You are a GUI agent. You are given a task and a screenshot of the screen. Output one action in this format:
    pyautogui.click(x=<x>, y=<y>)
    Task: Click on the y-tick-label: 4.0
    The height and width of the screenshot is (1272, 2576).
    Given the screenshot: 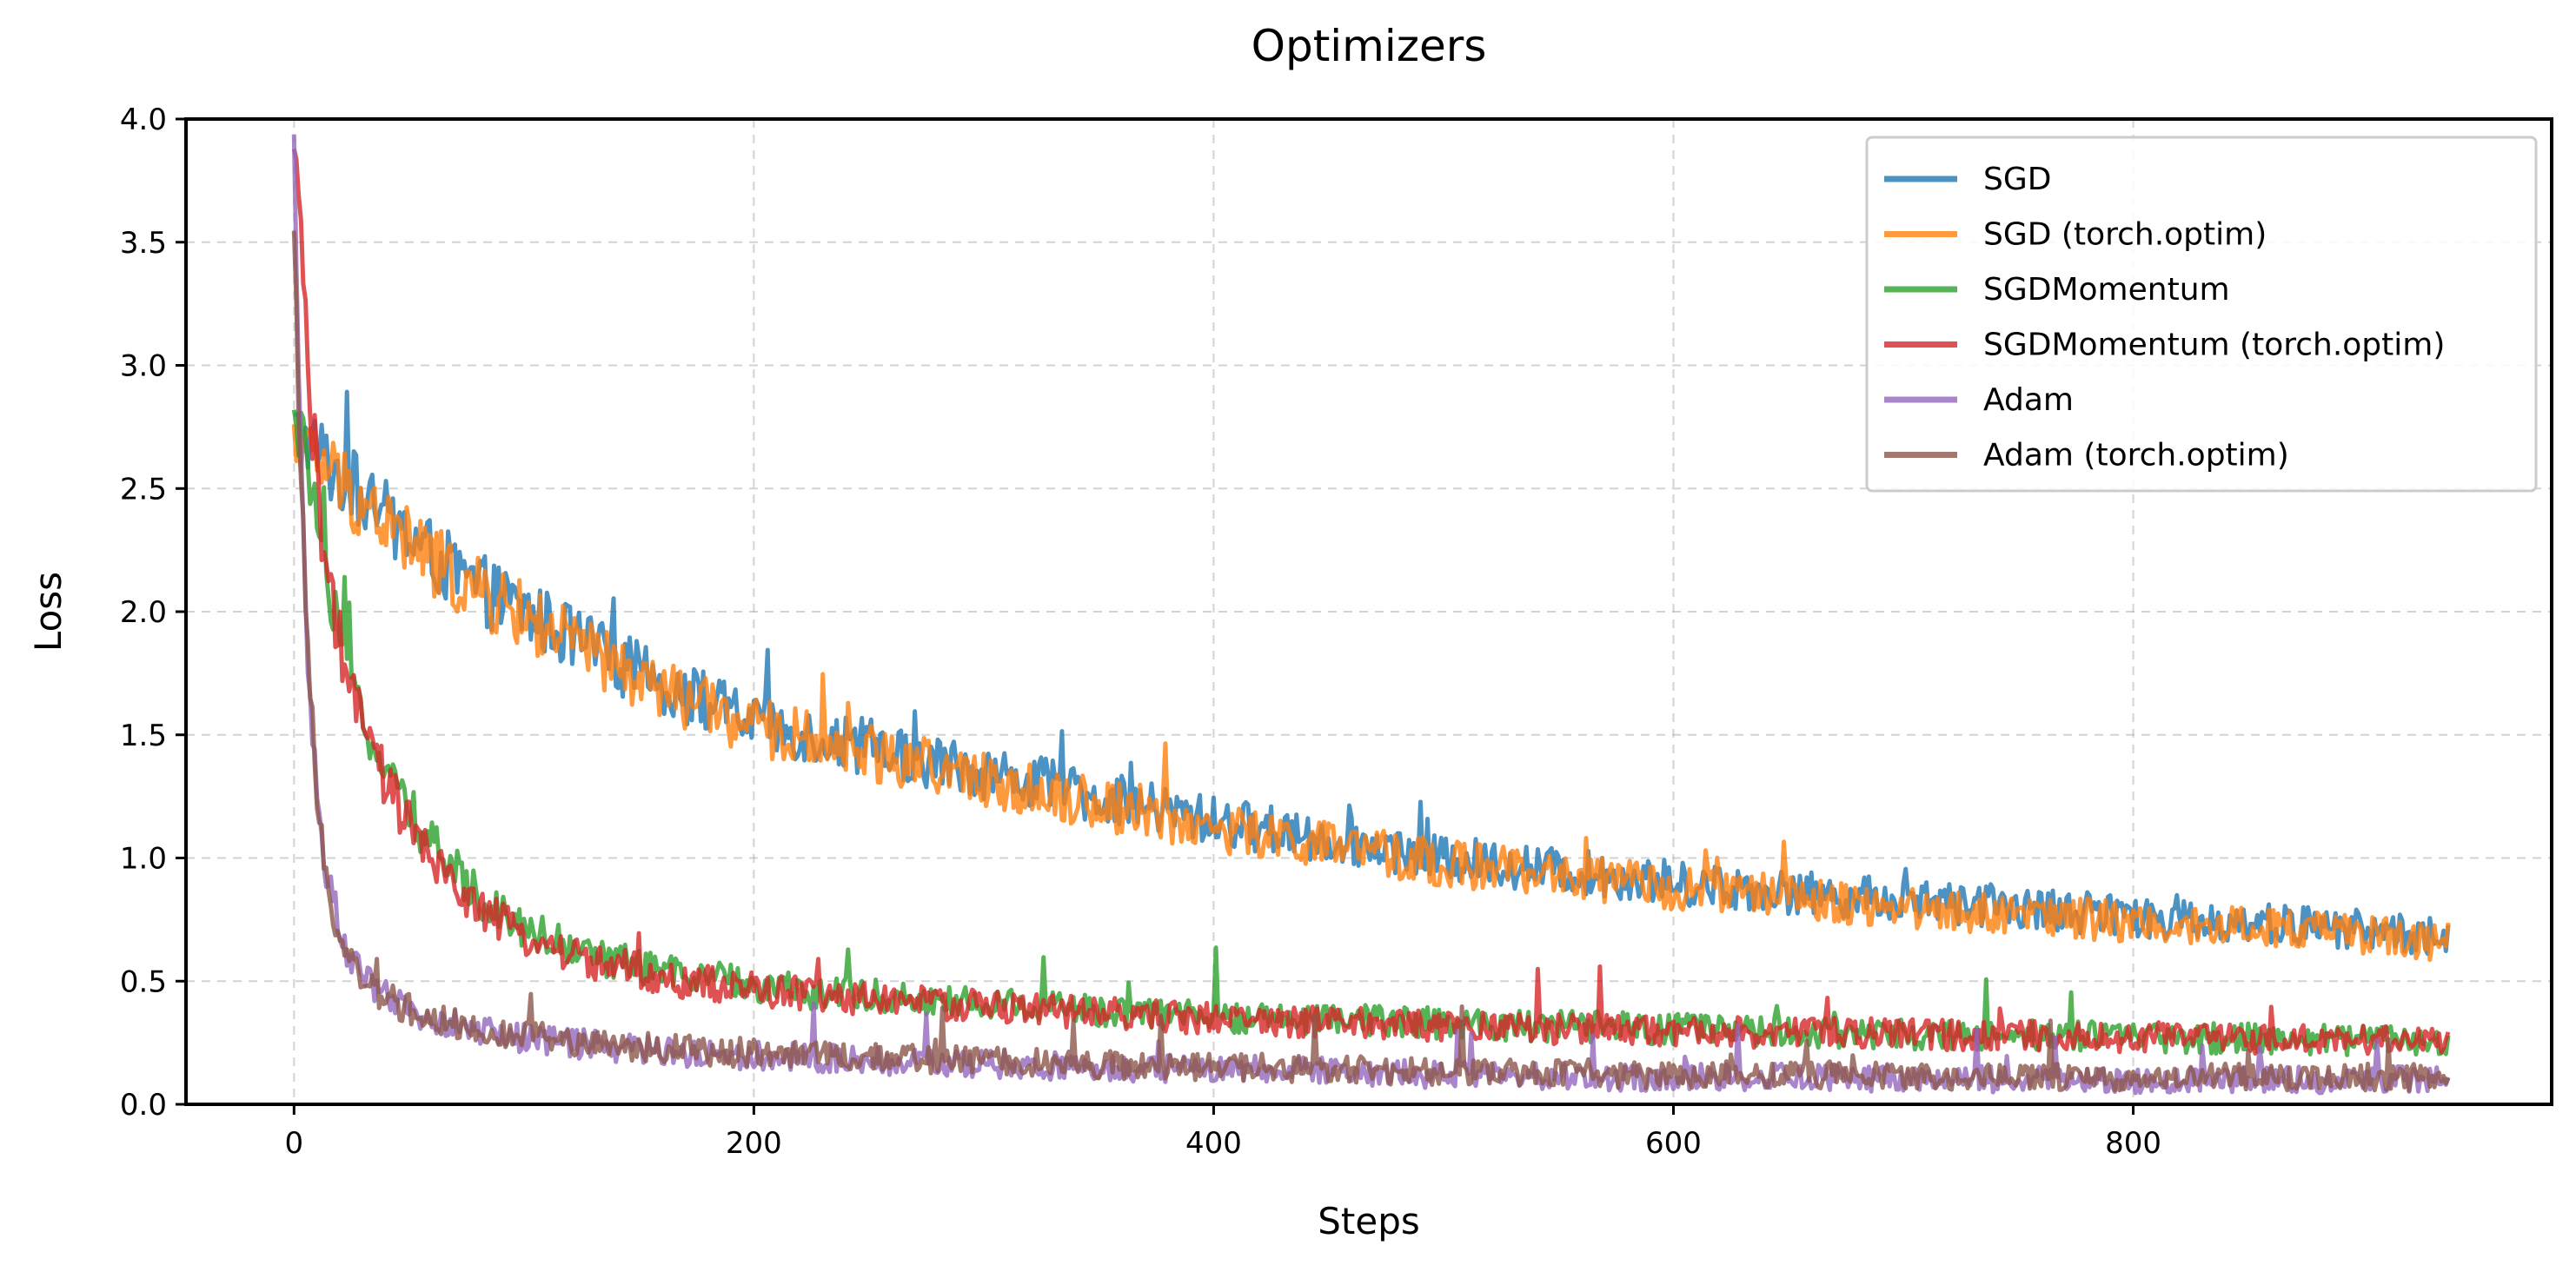 What is the action you would take?
    pyautogui.click(x=143, y=120)
    